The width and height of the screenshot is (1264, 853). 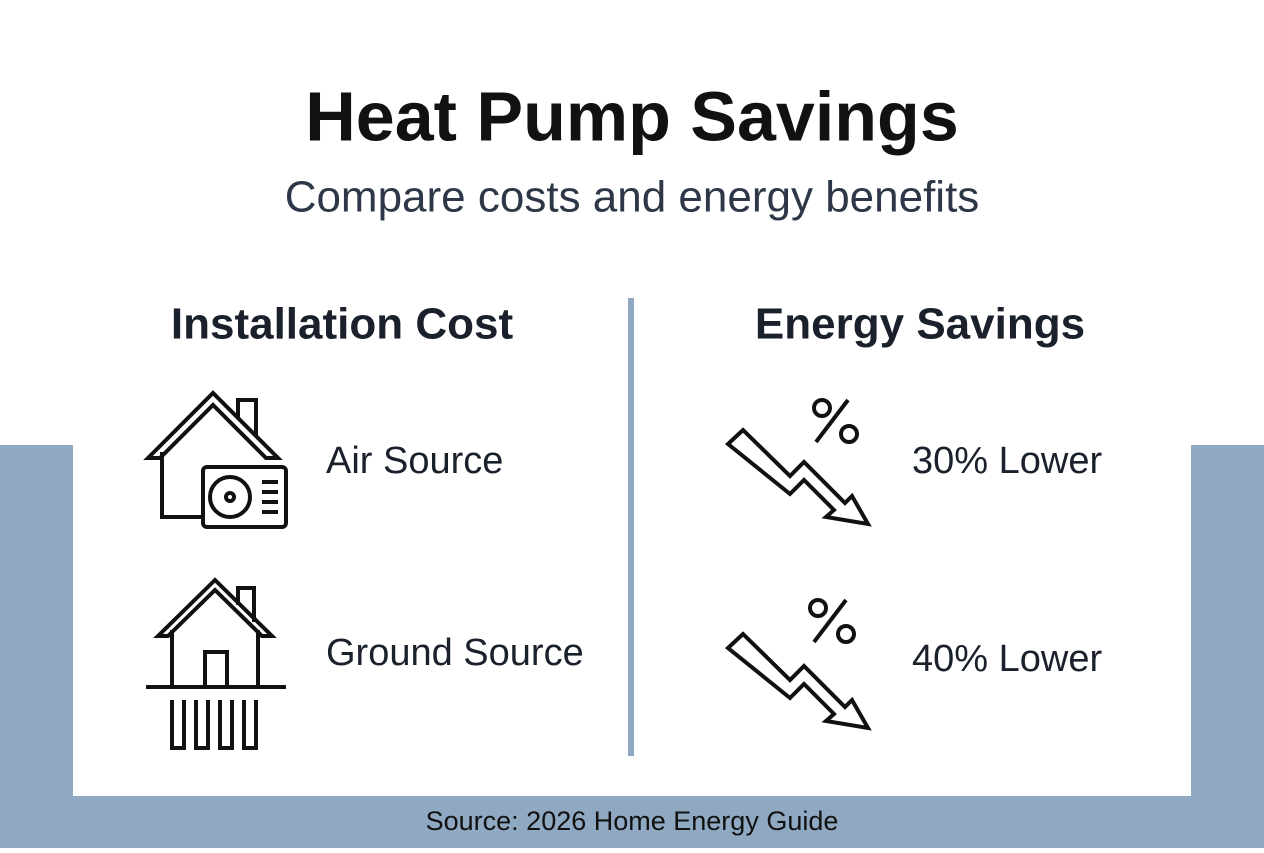 I want to click on column-title: Installation Cost, so click(x=342, y=324).